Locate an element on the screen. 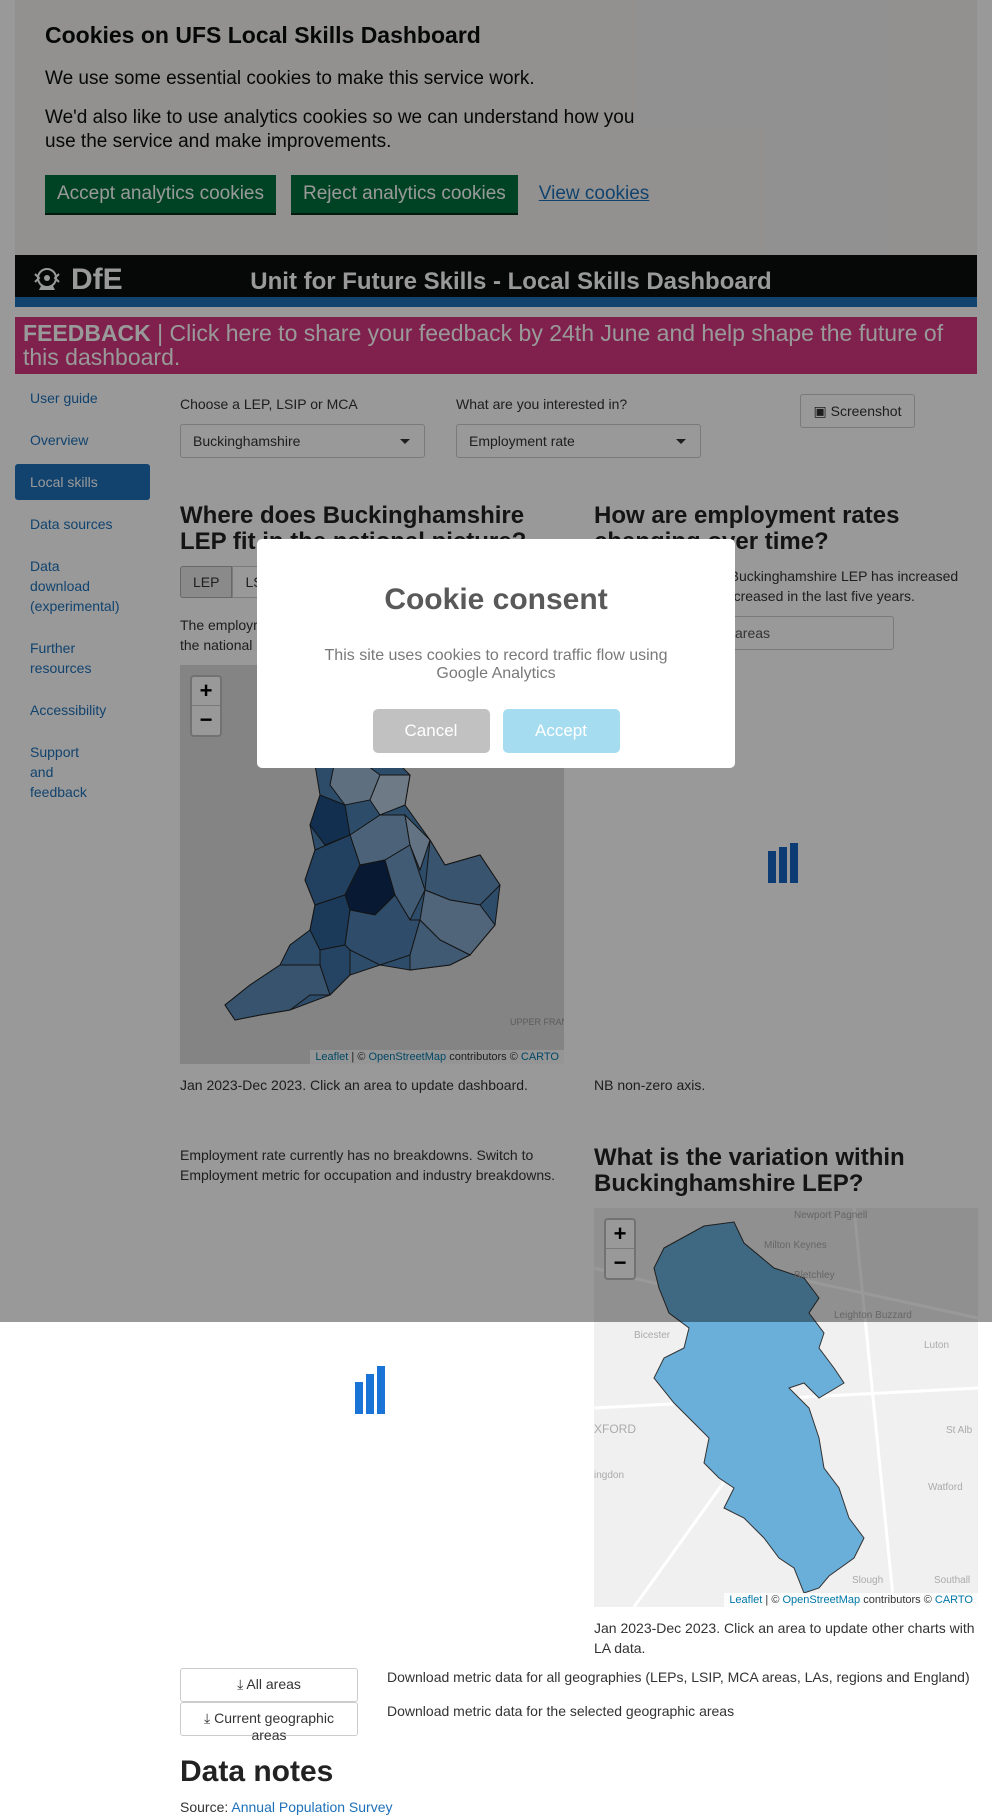 This screenshot has width=992, height=1816. screenshot-button: ▣ Screenshot is located at coordinates (857, 411).